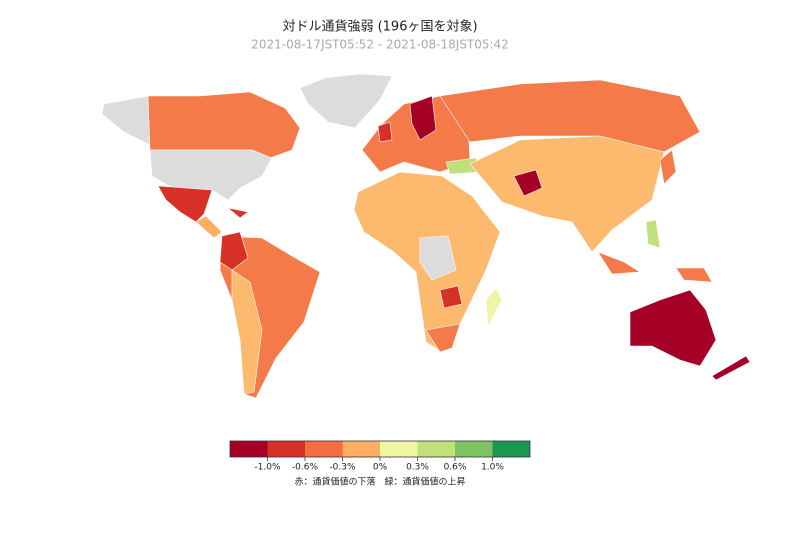  Describe the element at coordinates (492, 468) in the screenshot. I see `legend-tick-label: 1.0%` at that location.